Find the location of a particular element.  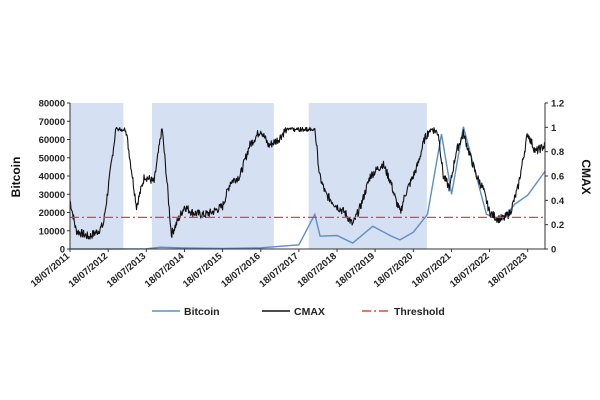

legend-label-threshold: Threshold is located at coordinates (419, 312).